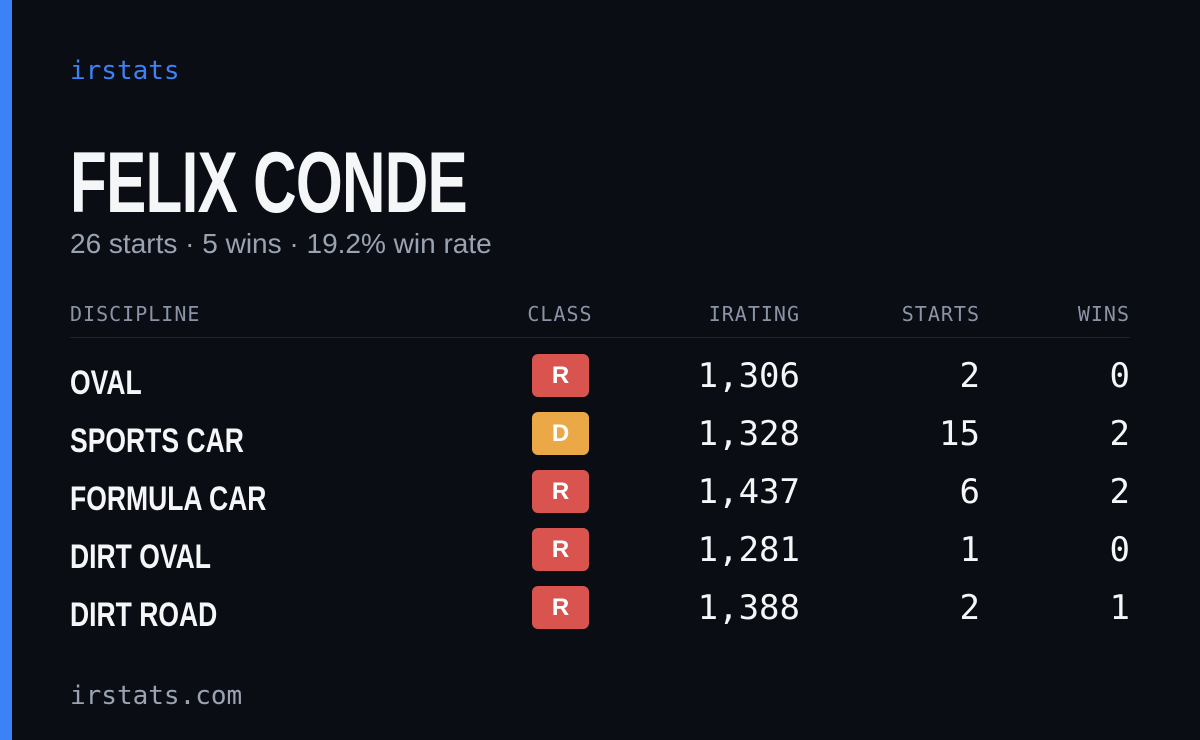 This screenshot has height=740, width=1200. I want to click on subtitle: 26 starts · 5 wins · 19.2% win rate, so click(281, 243).